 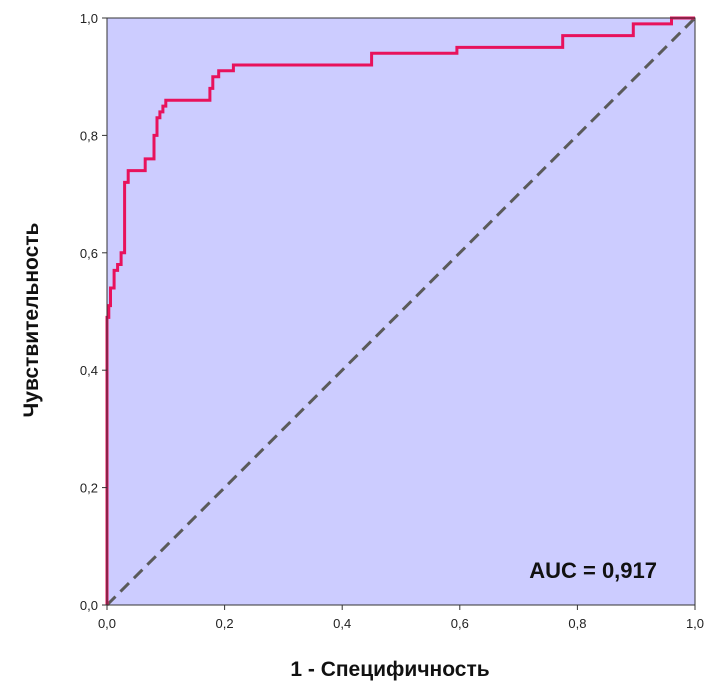 I want to click on y-tick-label: 0,0, so click(x=89, y=605).